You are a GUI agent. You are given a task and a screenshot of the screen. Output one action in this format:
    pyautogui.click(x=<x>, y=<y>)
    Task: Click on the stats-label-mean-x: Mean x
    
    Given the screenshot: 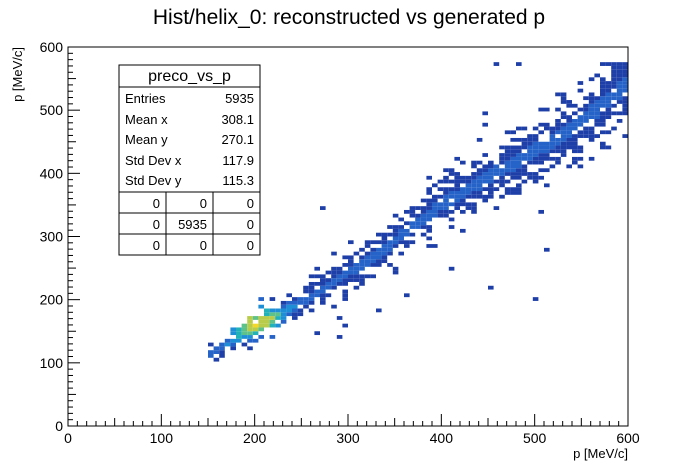 What is the action you would take?
    pyautogui.click(x=146, y=119)
    